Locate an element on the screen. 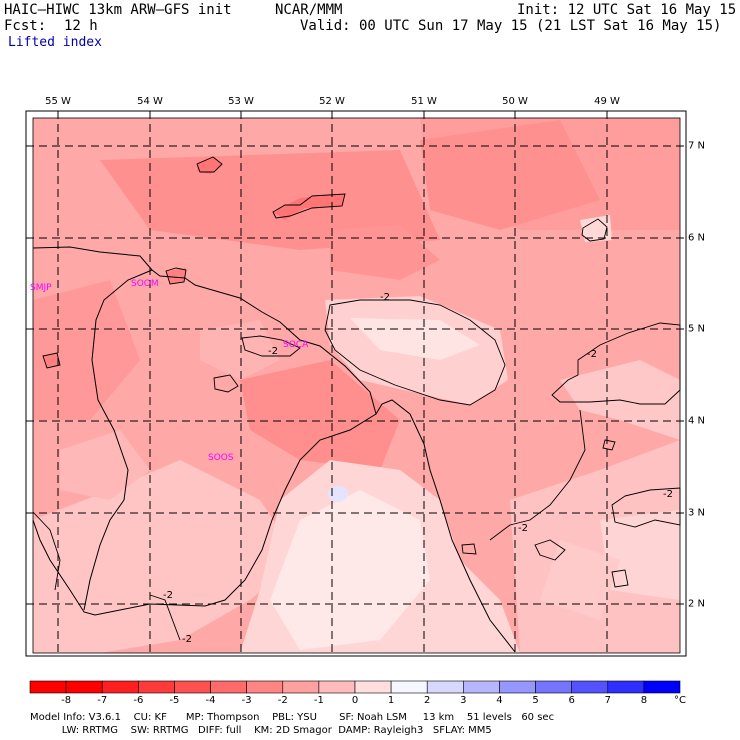 The height and width of the screenshot is (740, 740). field-name: Lifted index is located at coordinates (55, 42).